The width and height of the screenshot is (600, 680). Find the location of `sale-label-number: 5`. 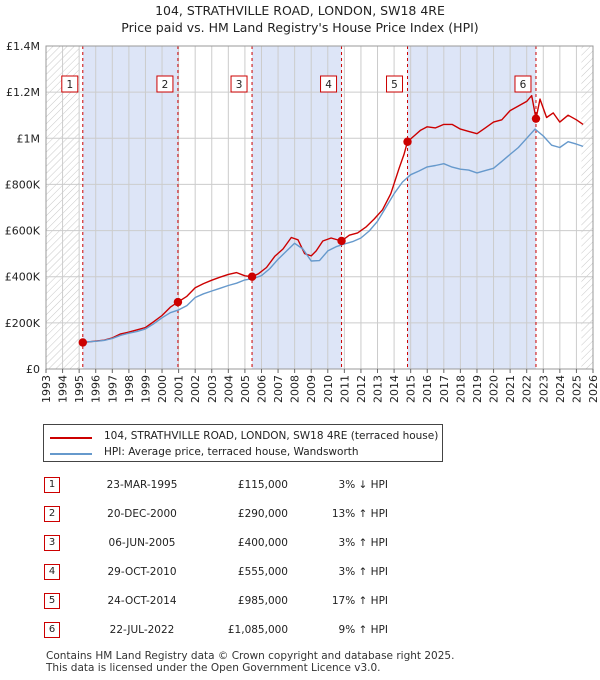

sale-label-number: 5 is located at coordinates (394, 85).